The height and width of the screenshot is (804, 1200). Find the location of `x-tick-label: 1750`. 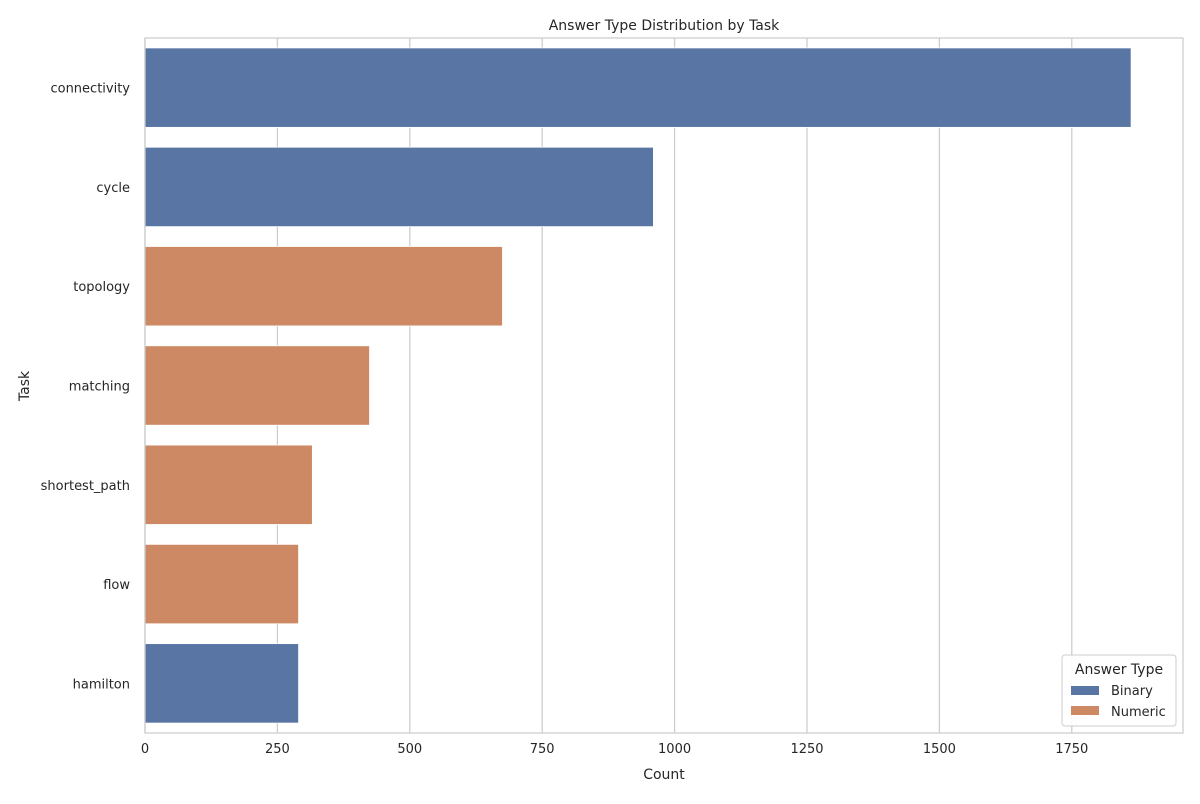

x-tick-label: 1750 is located at coordinates (1071, 749).